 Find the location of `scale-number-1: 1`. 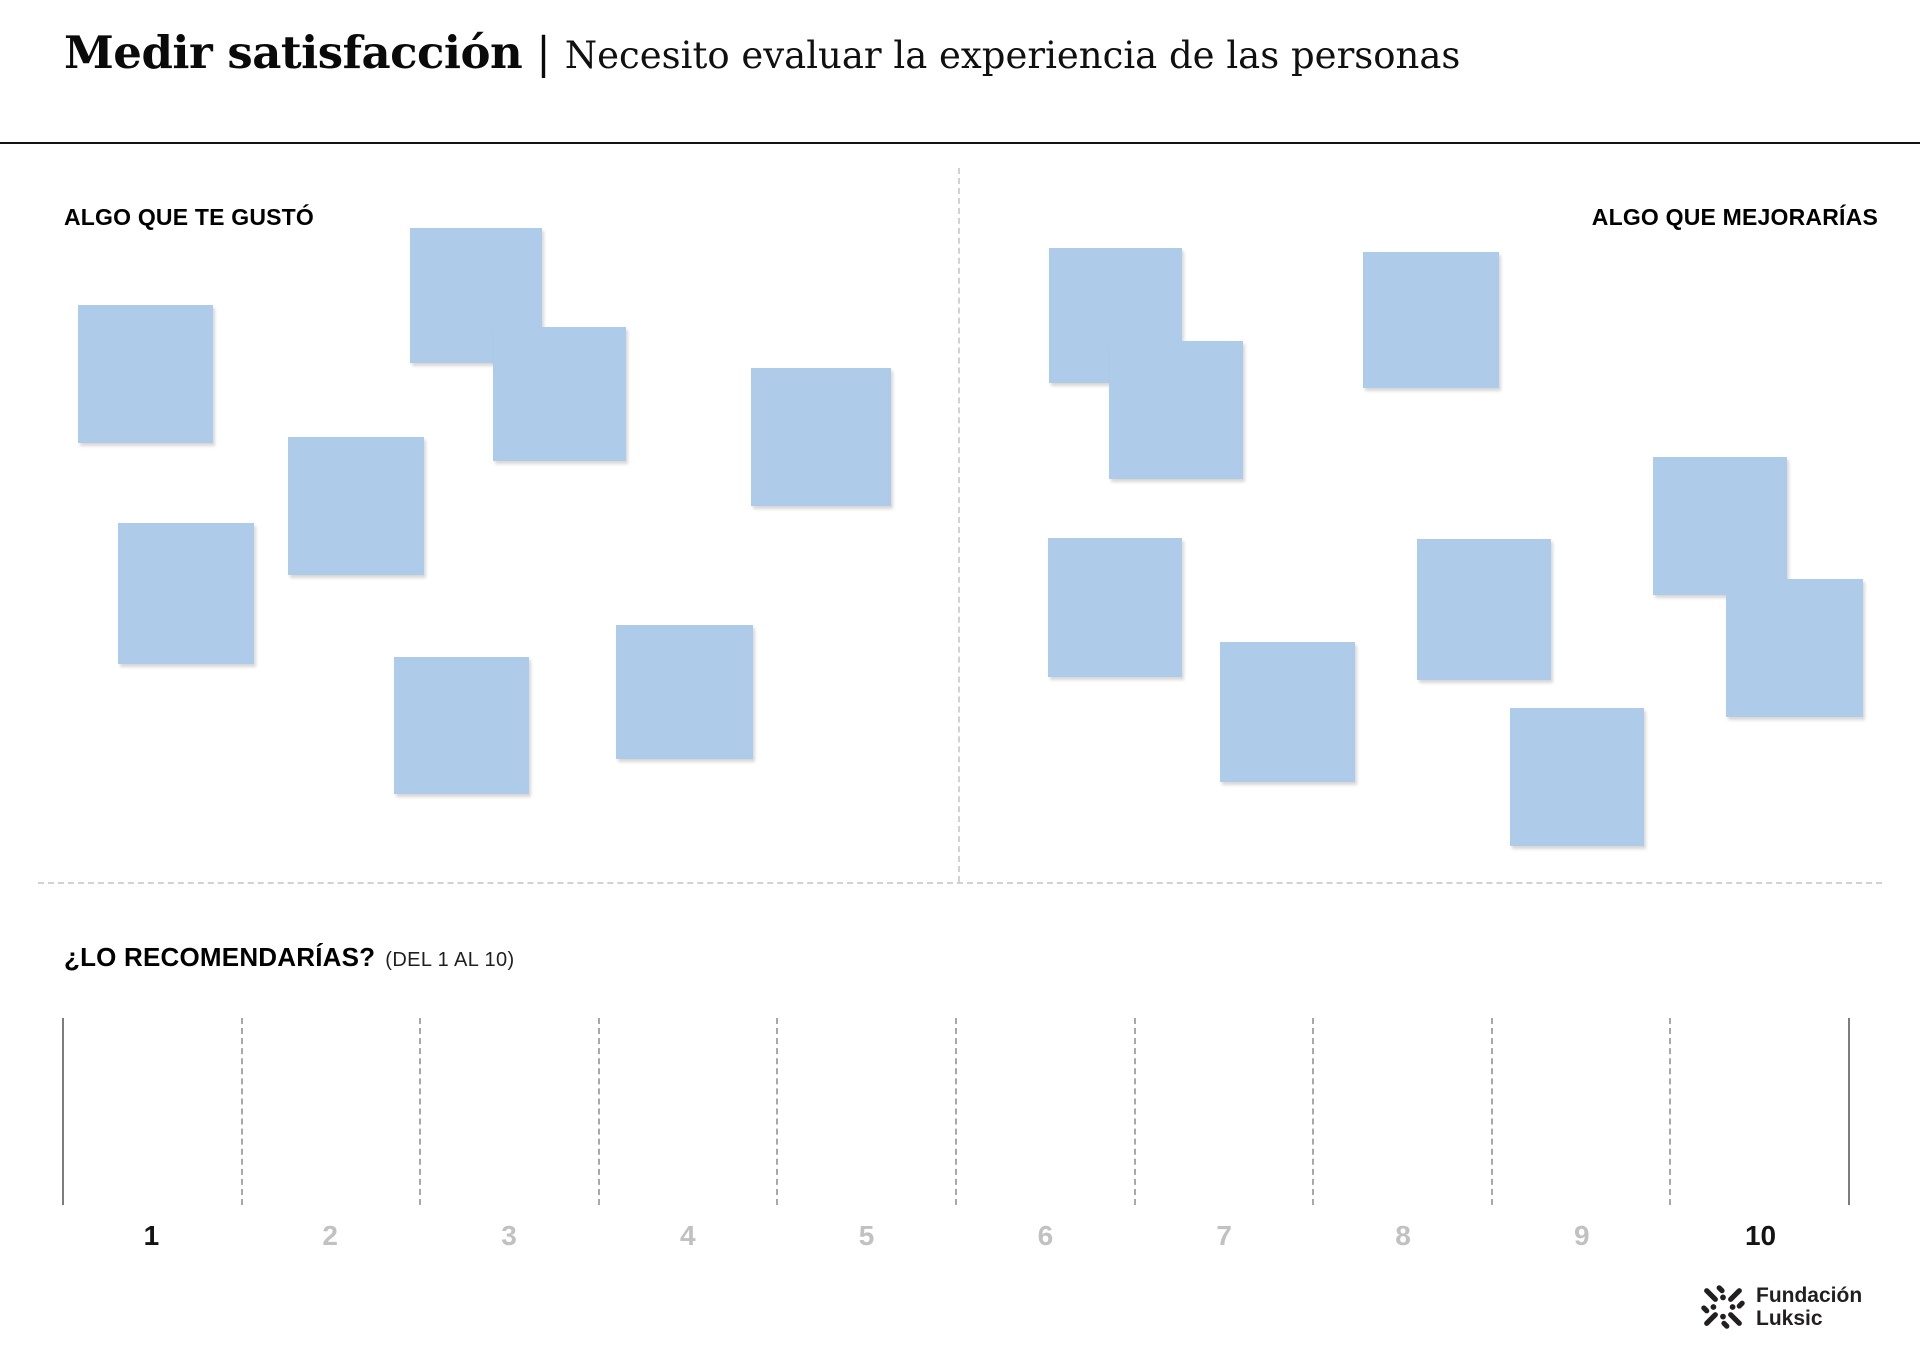

scale-number-1: 1 is located at coordinates (151, 1235).